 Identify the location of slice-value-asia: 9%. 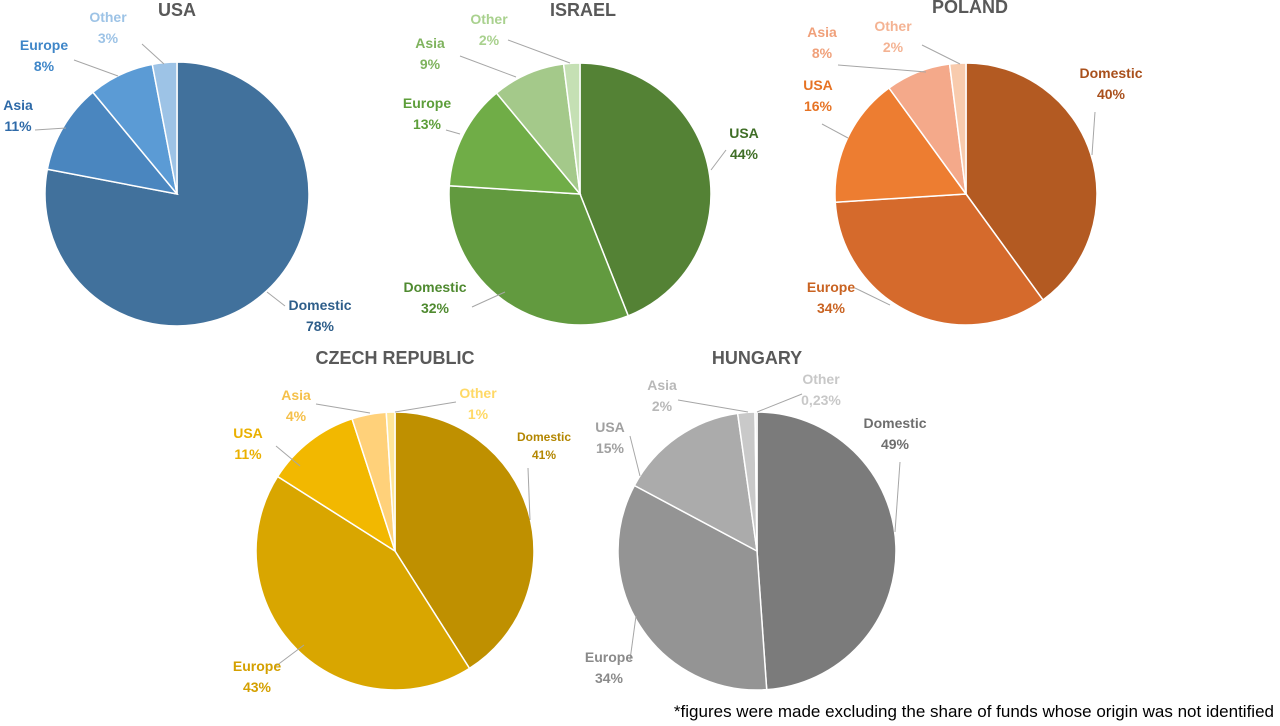
(430, 64).